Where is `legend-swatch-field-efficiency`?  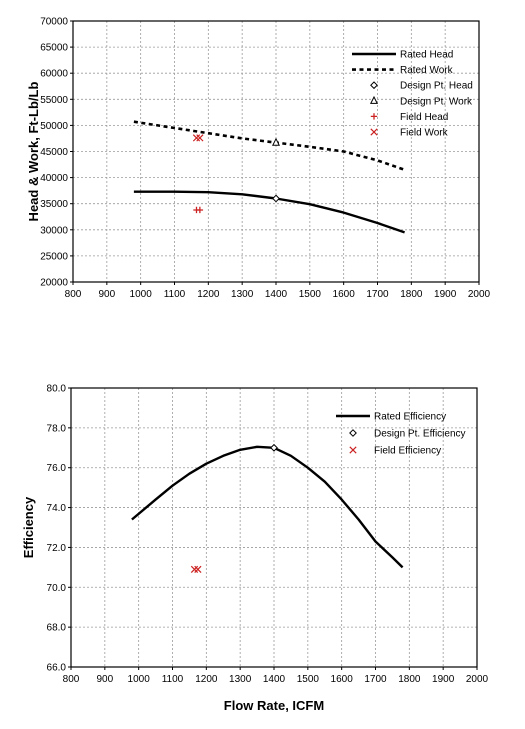 legend-swatch-field-efficiency is located at coordinates (353, 450).